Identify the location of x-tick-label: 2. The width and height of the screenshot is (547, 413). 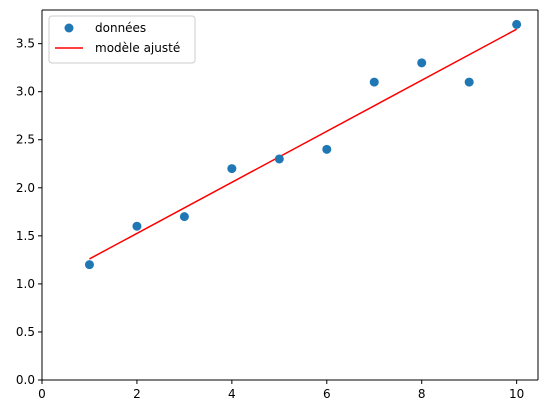
(137, 394).